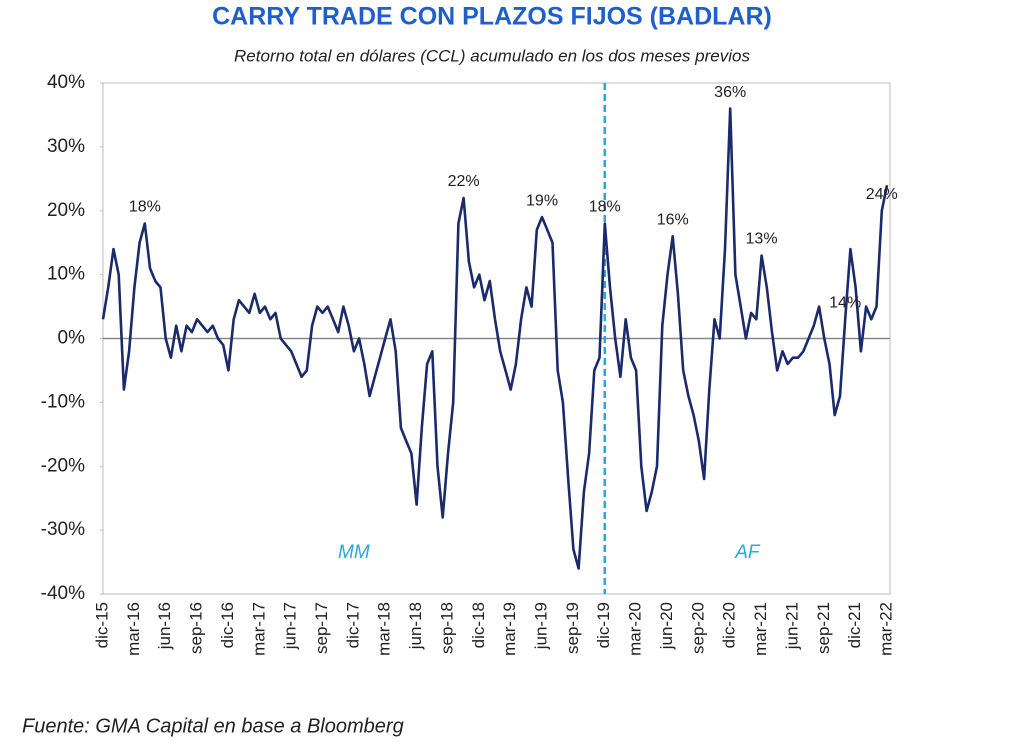  I want to click on y-tick-label: 10%, so click(66, 274).